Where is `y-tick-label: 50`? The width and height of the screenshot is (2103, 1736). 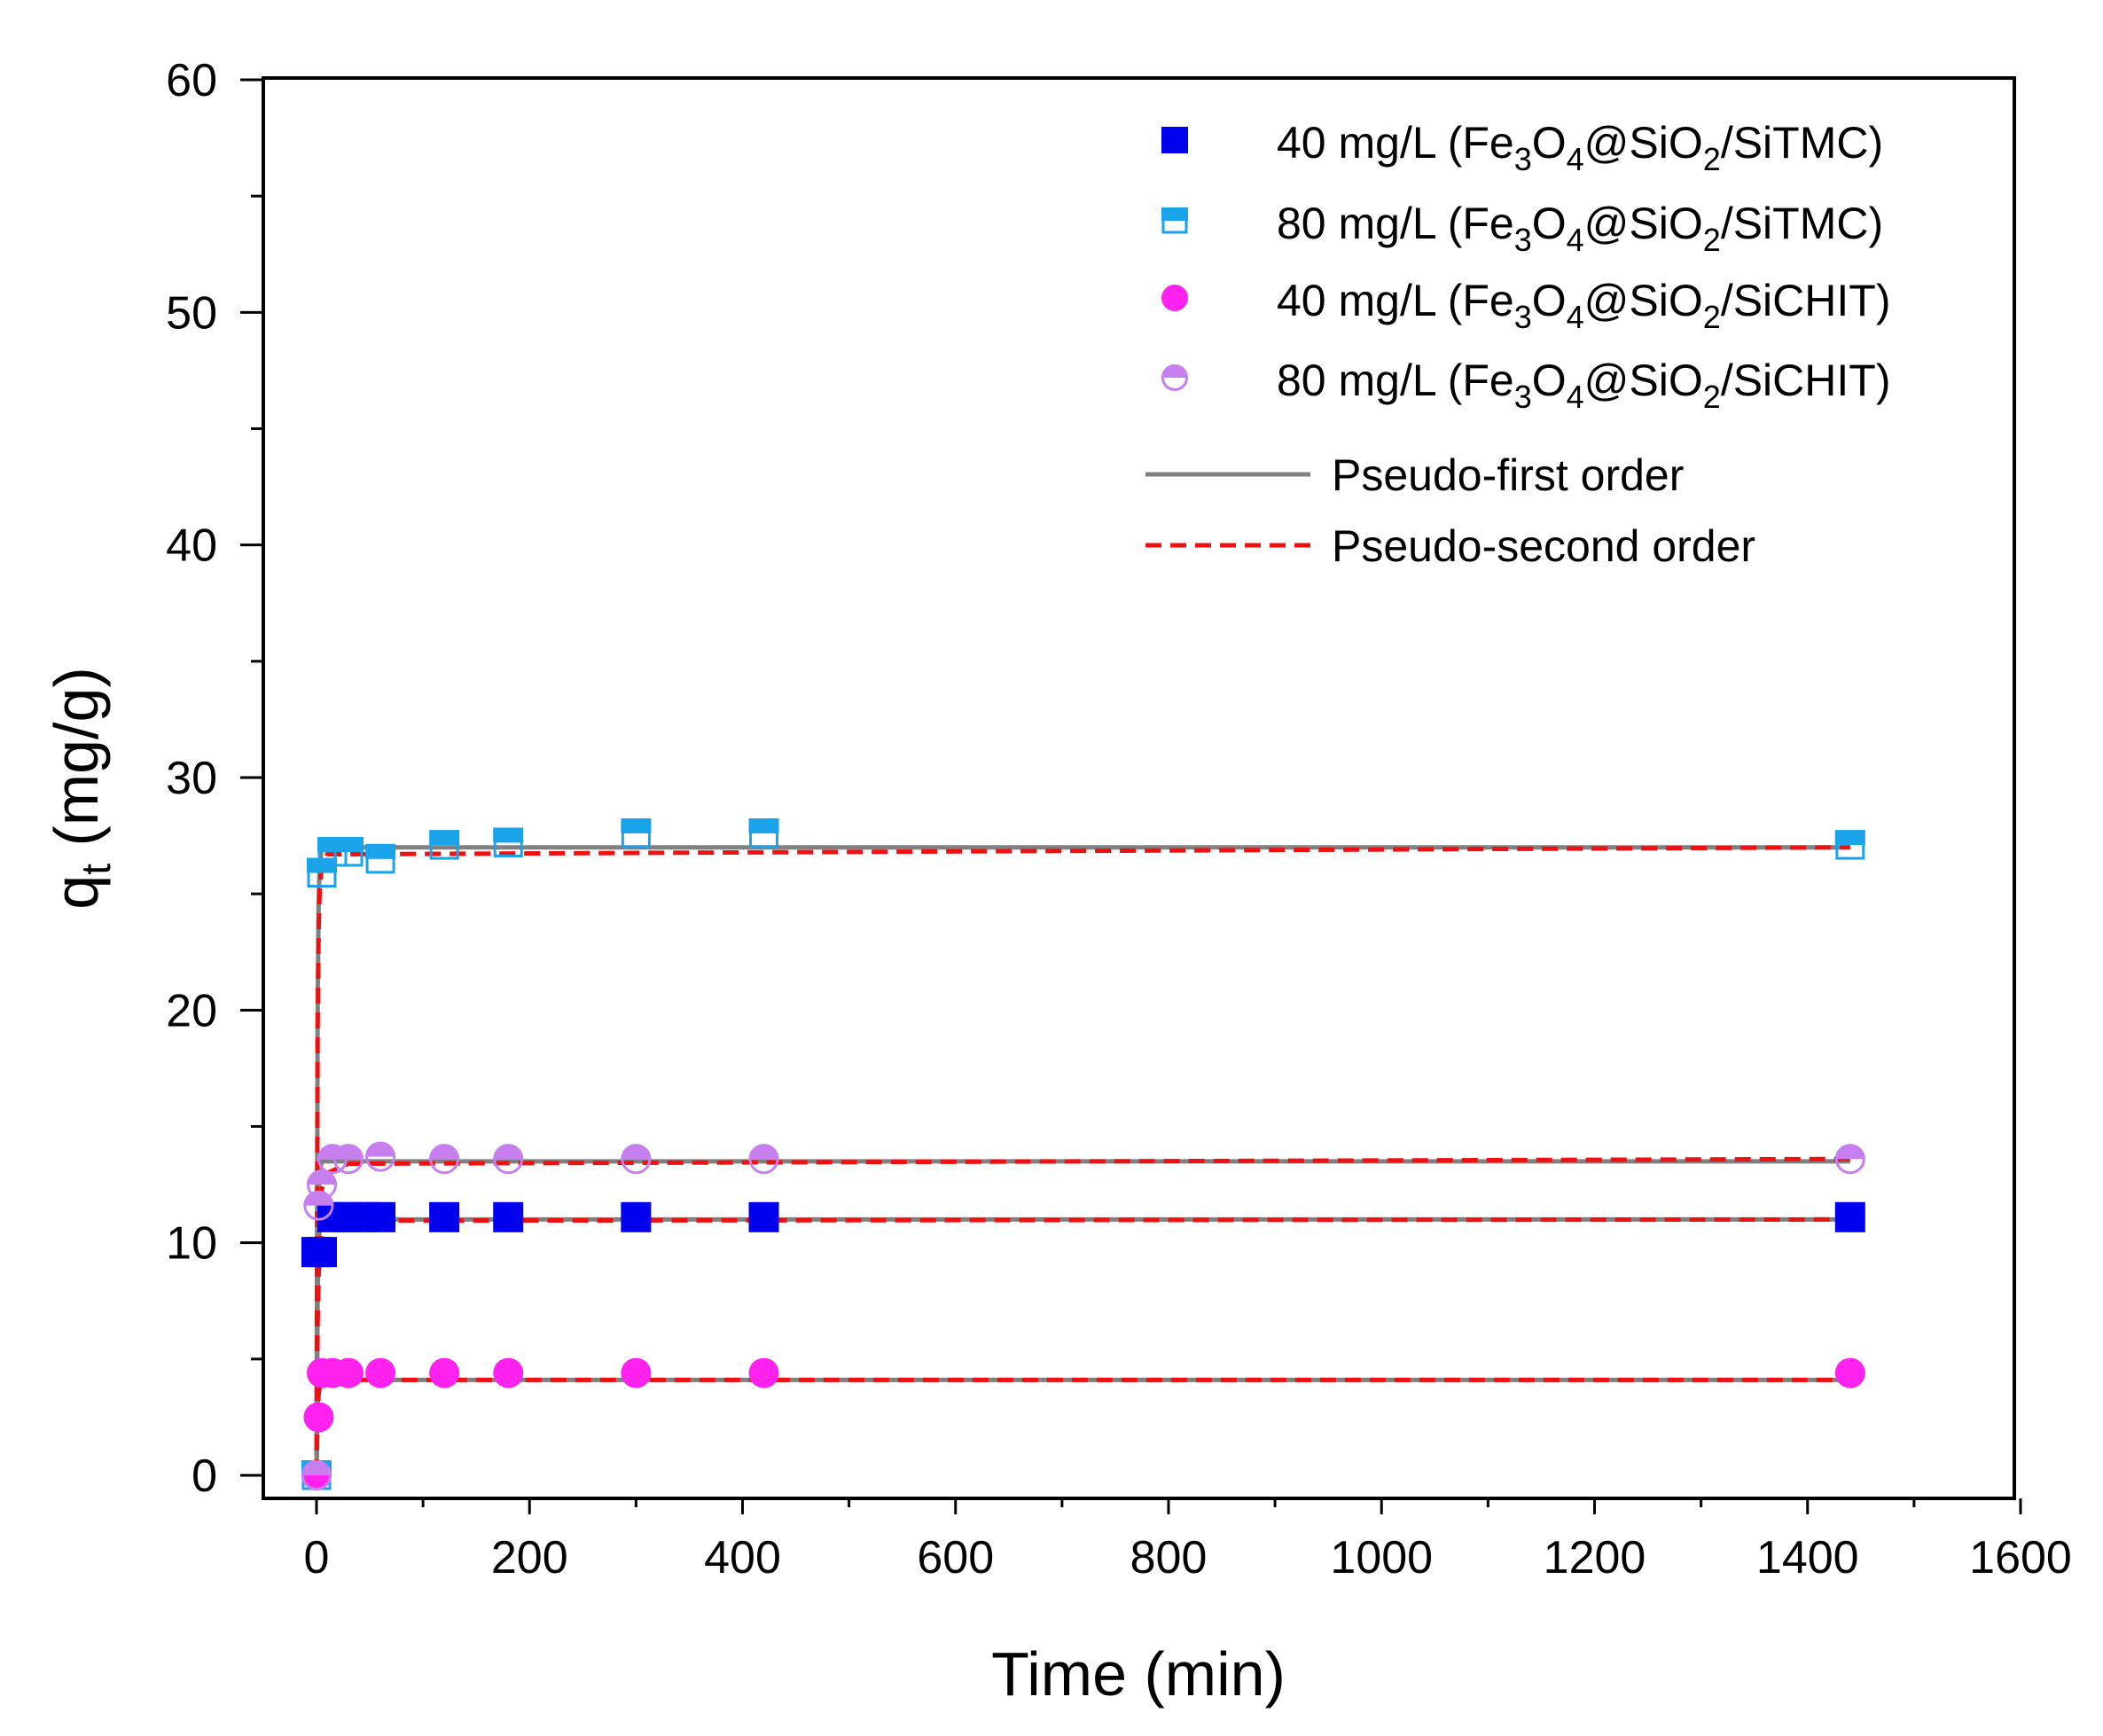 y-tick-label: 50 is located at coordinates (192, 313).